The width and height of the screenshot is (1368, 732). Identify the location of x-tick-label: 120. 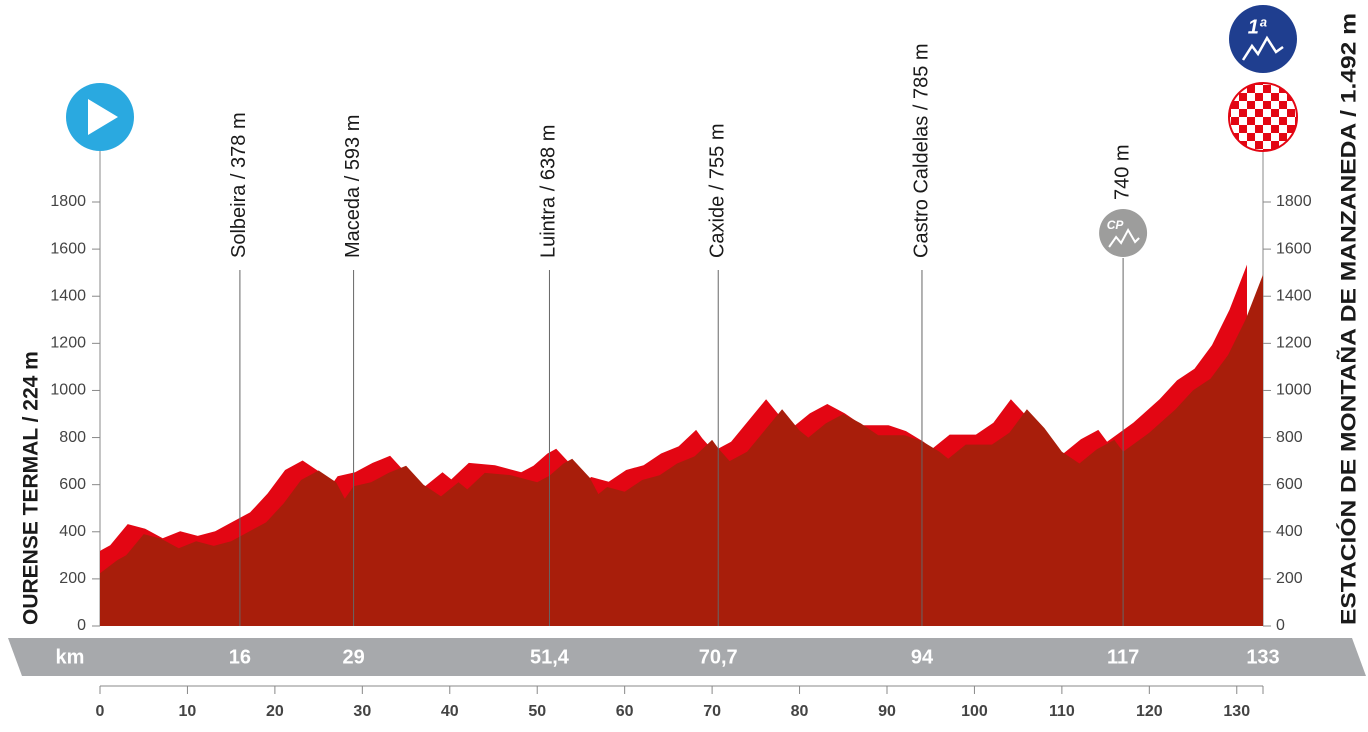
(1149, 711).